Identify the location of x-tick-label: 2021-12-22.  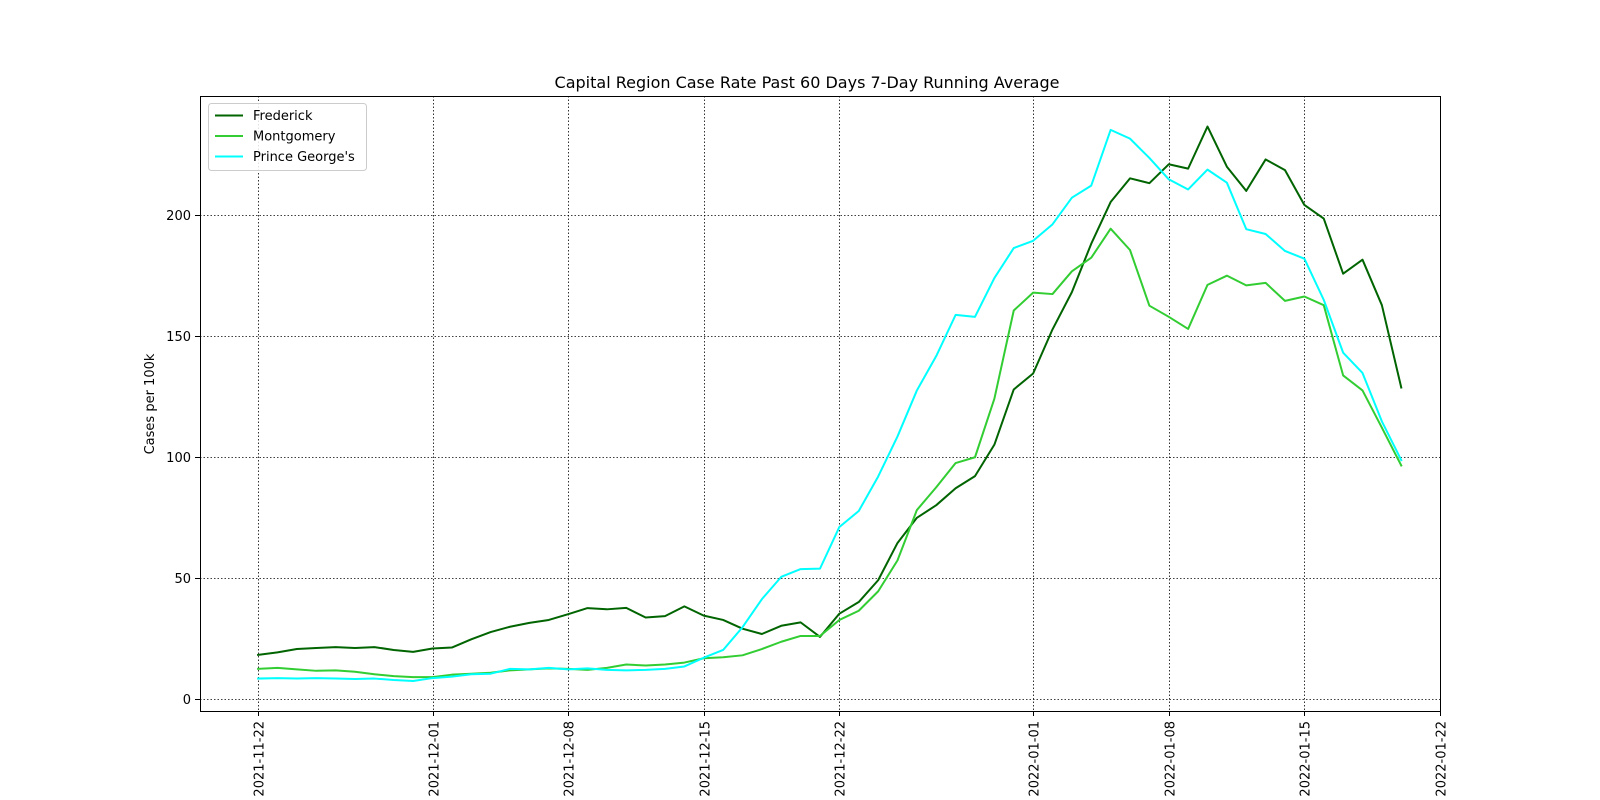
(841, 759).